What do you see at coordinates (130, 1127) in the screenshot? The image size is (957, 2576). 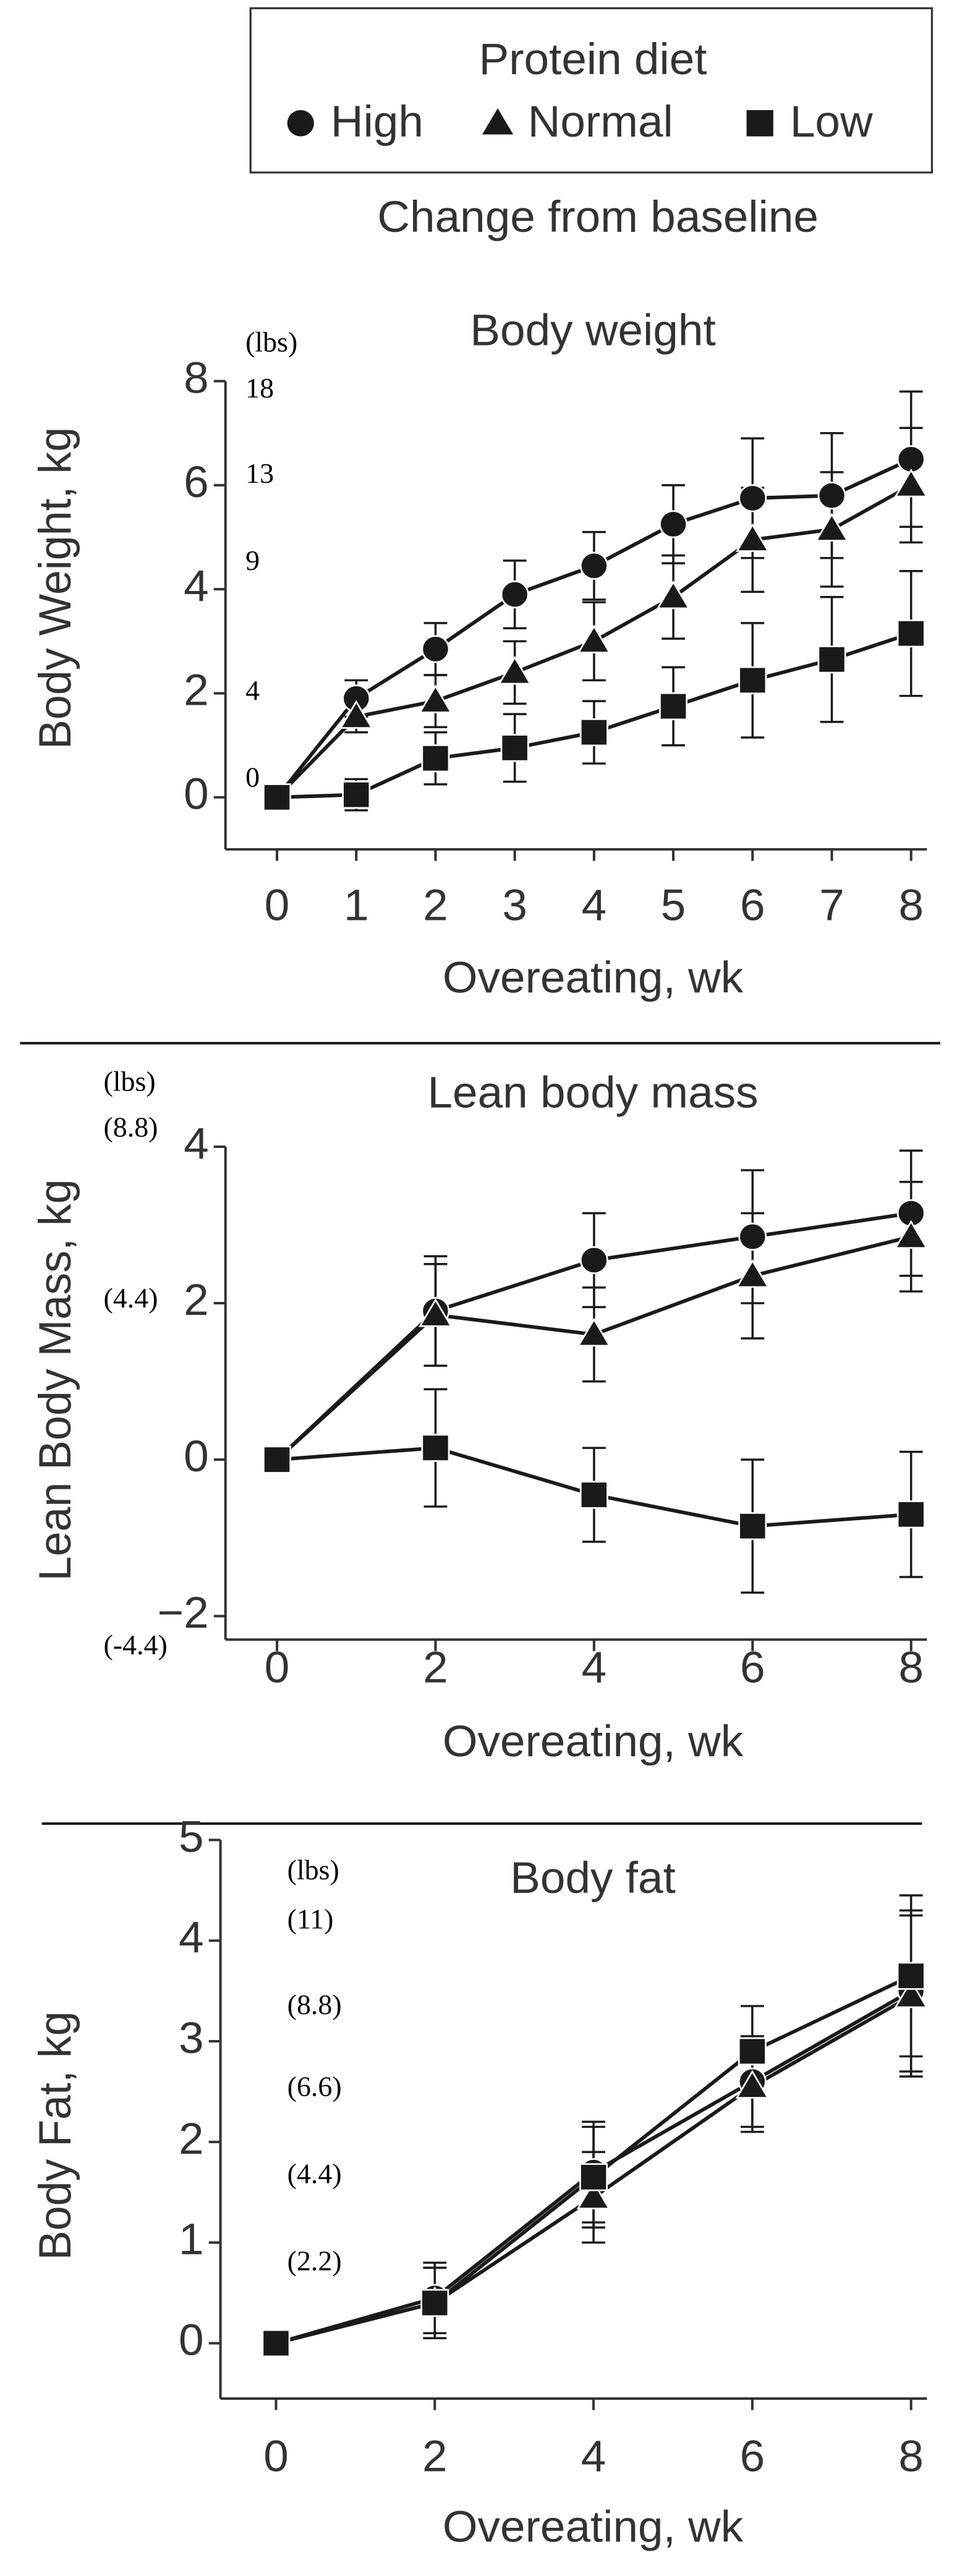 I see `annotation: (8.8)` at bounding box center [130, 1127].